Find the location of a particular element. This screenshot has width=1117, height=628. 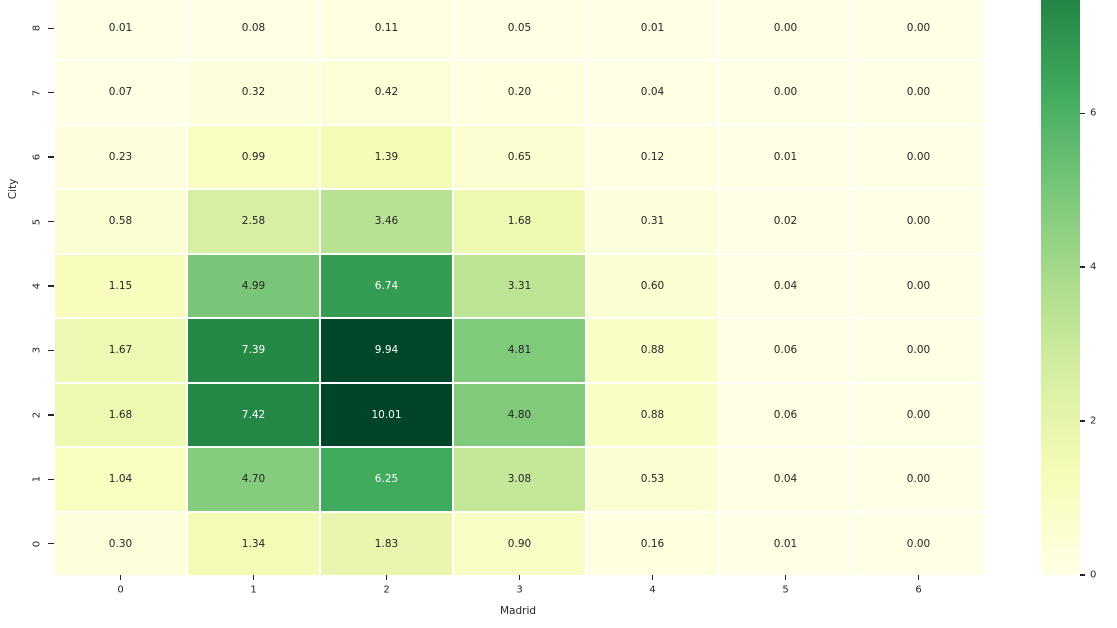

heatmap-cell-annotation: 4.80 is located at coordinates (519, 414).